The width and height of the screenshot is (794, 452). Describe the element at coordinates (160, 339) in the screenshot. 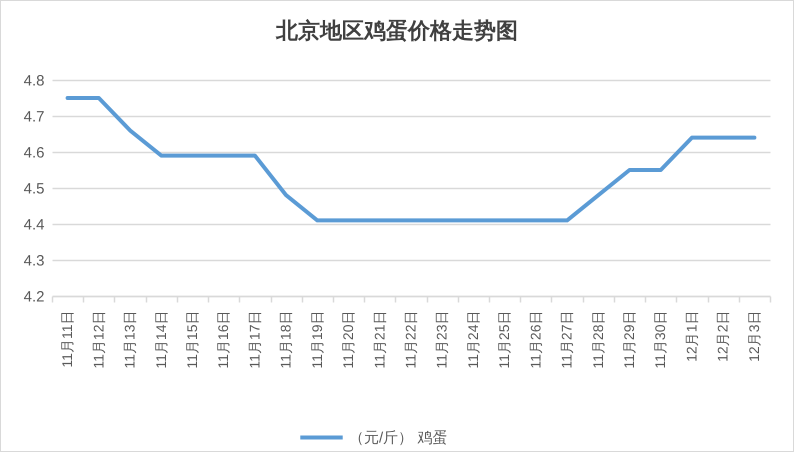

I see `x-tick-label: 11月14日` at that location.